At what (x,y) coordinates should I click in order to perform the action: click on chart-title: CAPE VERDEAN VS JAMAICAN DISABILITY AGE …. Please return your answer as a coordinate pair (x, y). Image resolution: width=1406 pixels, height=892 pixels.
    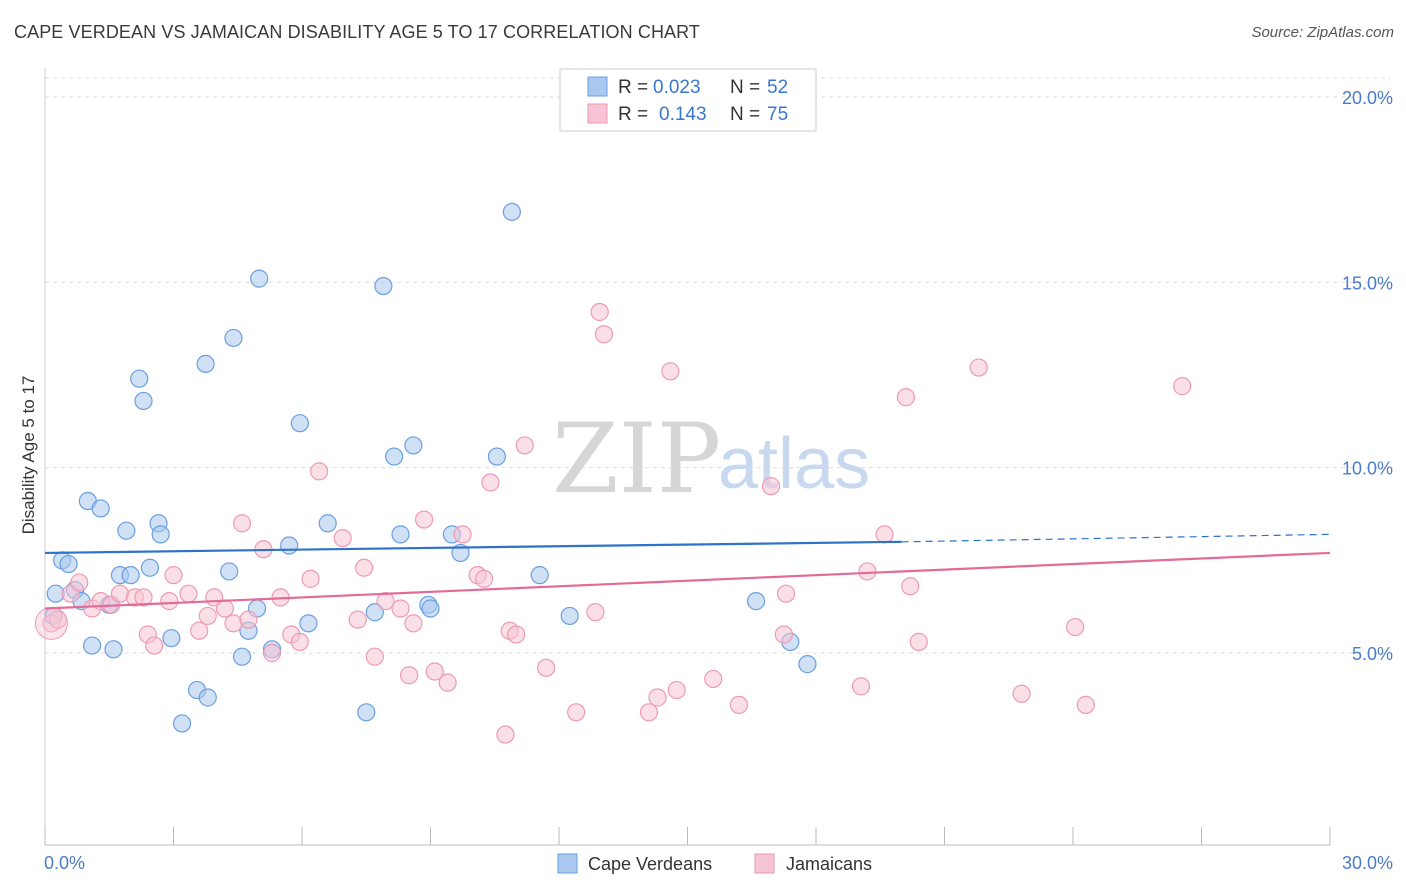
    Looking at the image, I should click on (357, 32).